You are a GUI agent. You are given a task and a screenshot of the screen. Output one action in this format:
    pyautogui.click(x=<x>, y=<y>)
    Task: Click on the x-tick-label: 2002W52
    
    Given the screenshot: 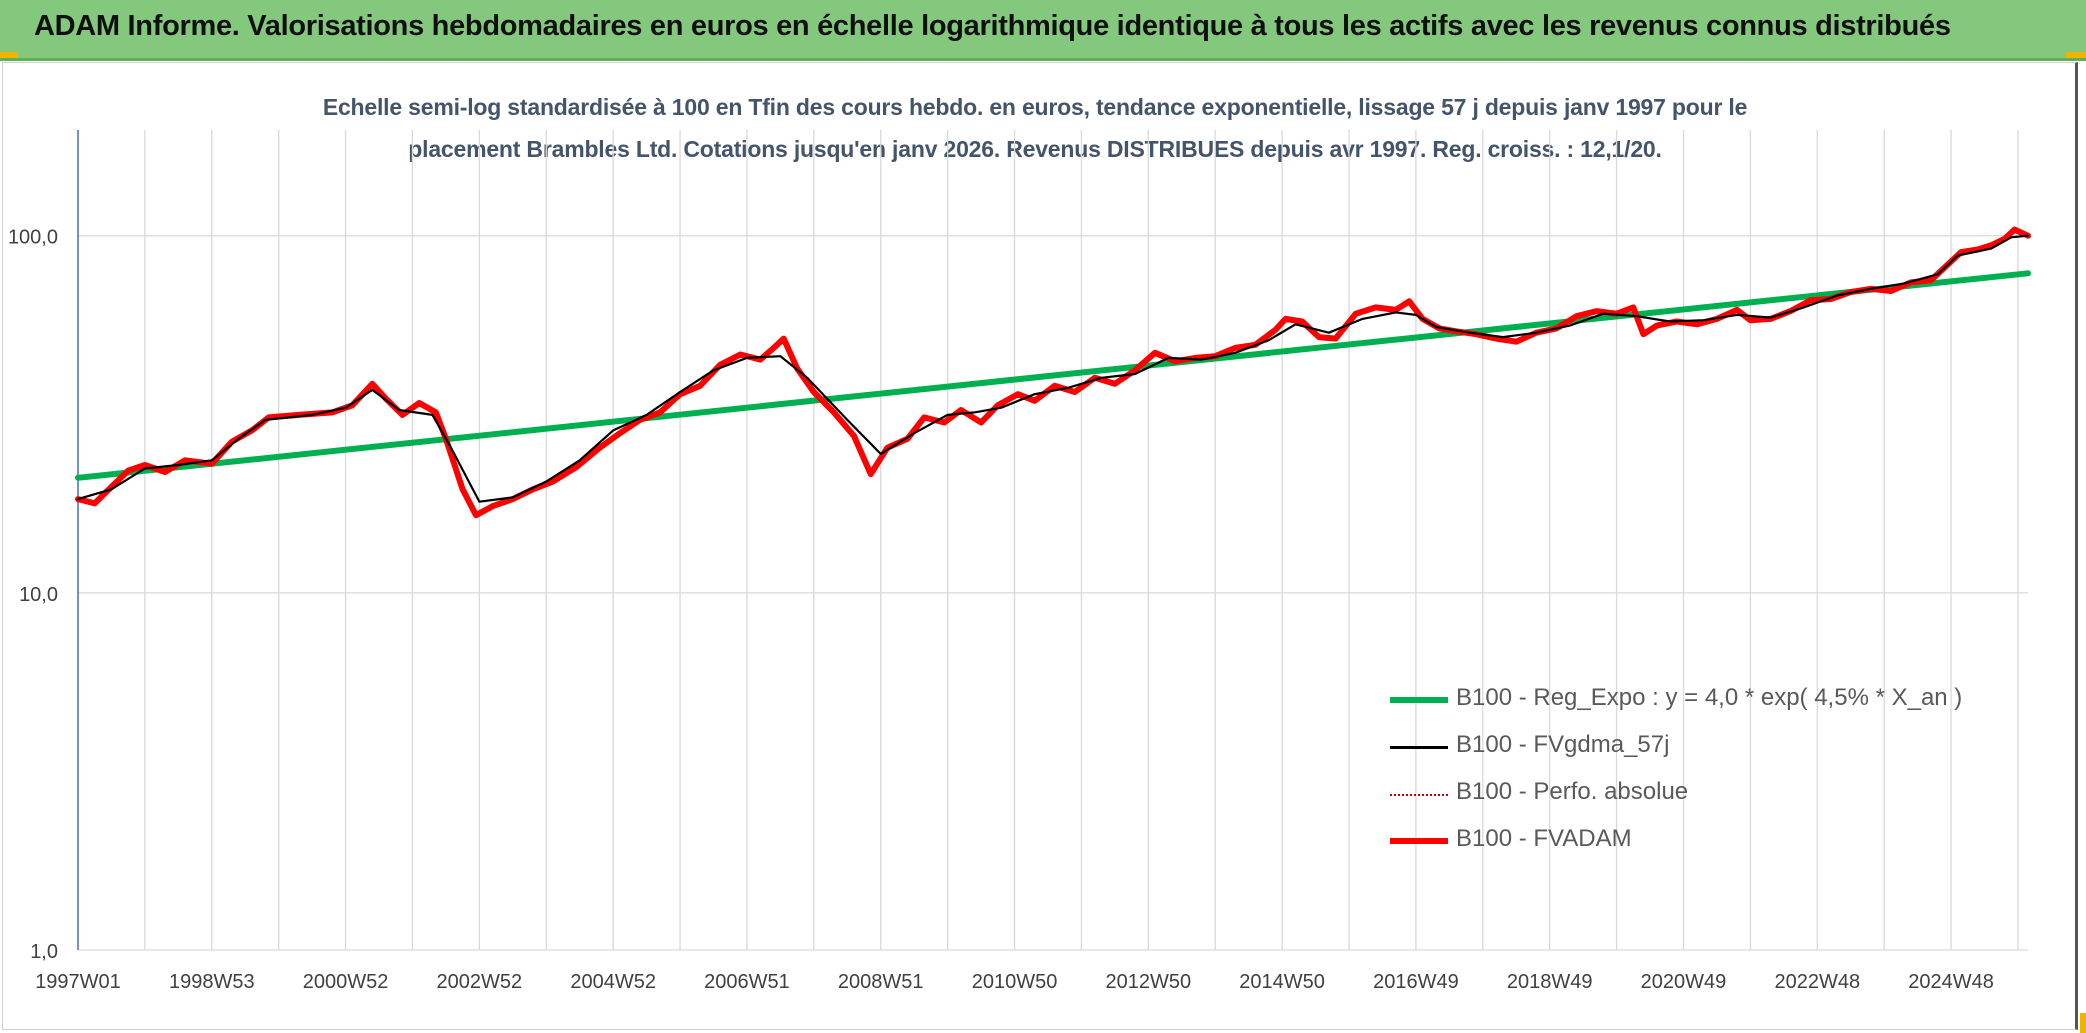 What is the action you would take?
    pyautogui.click(x=480, y=982)
    